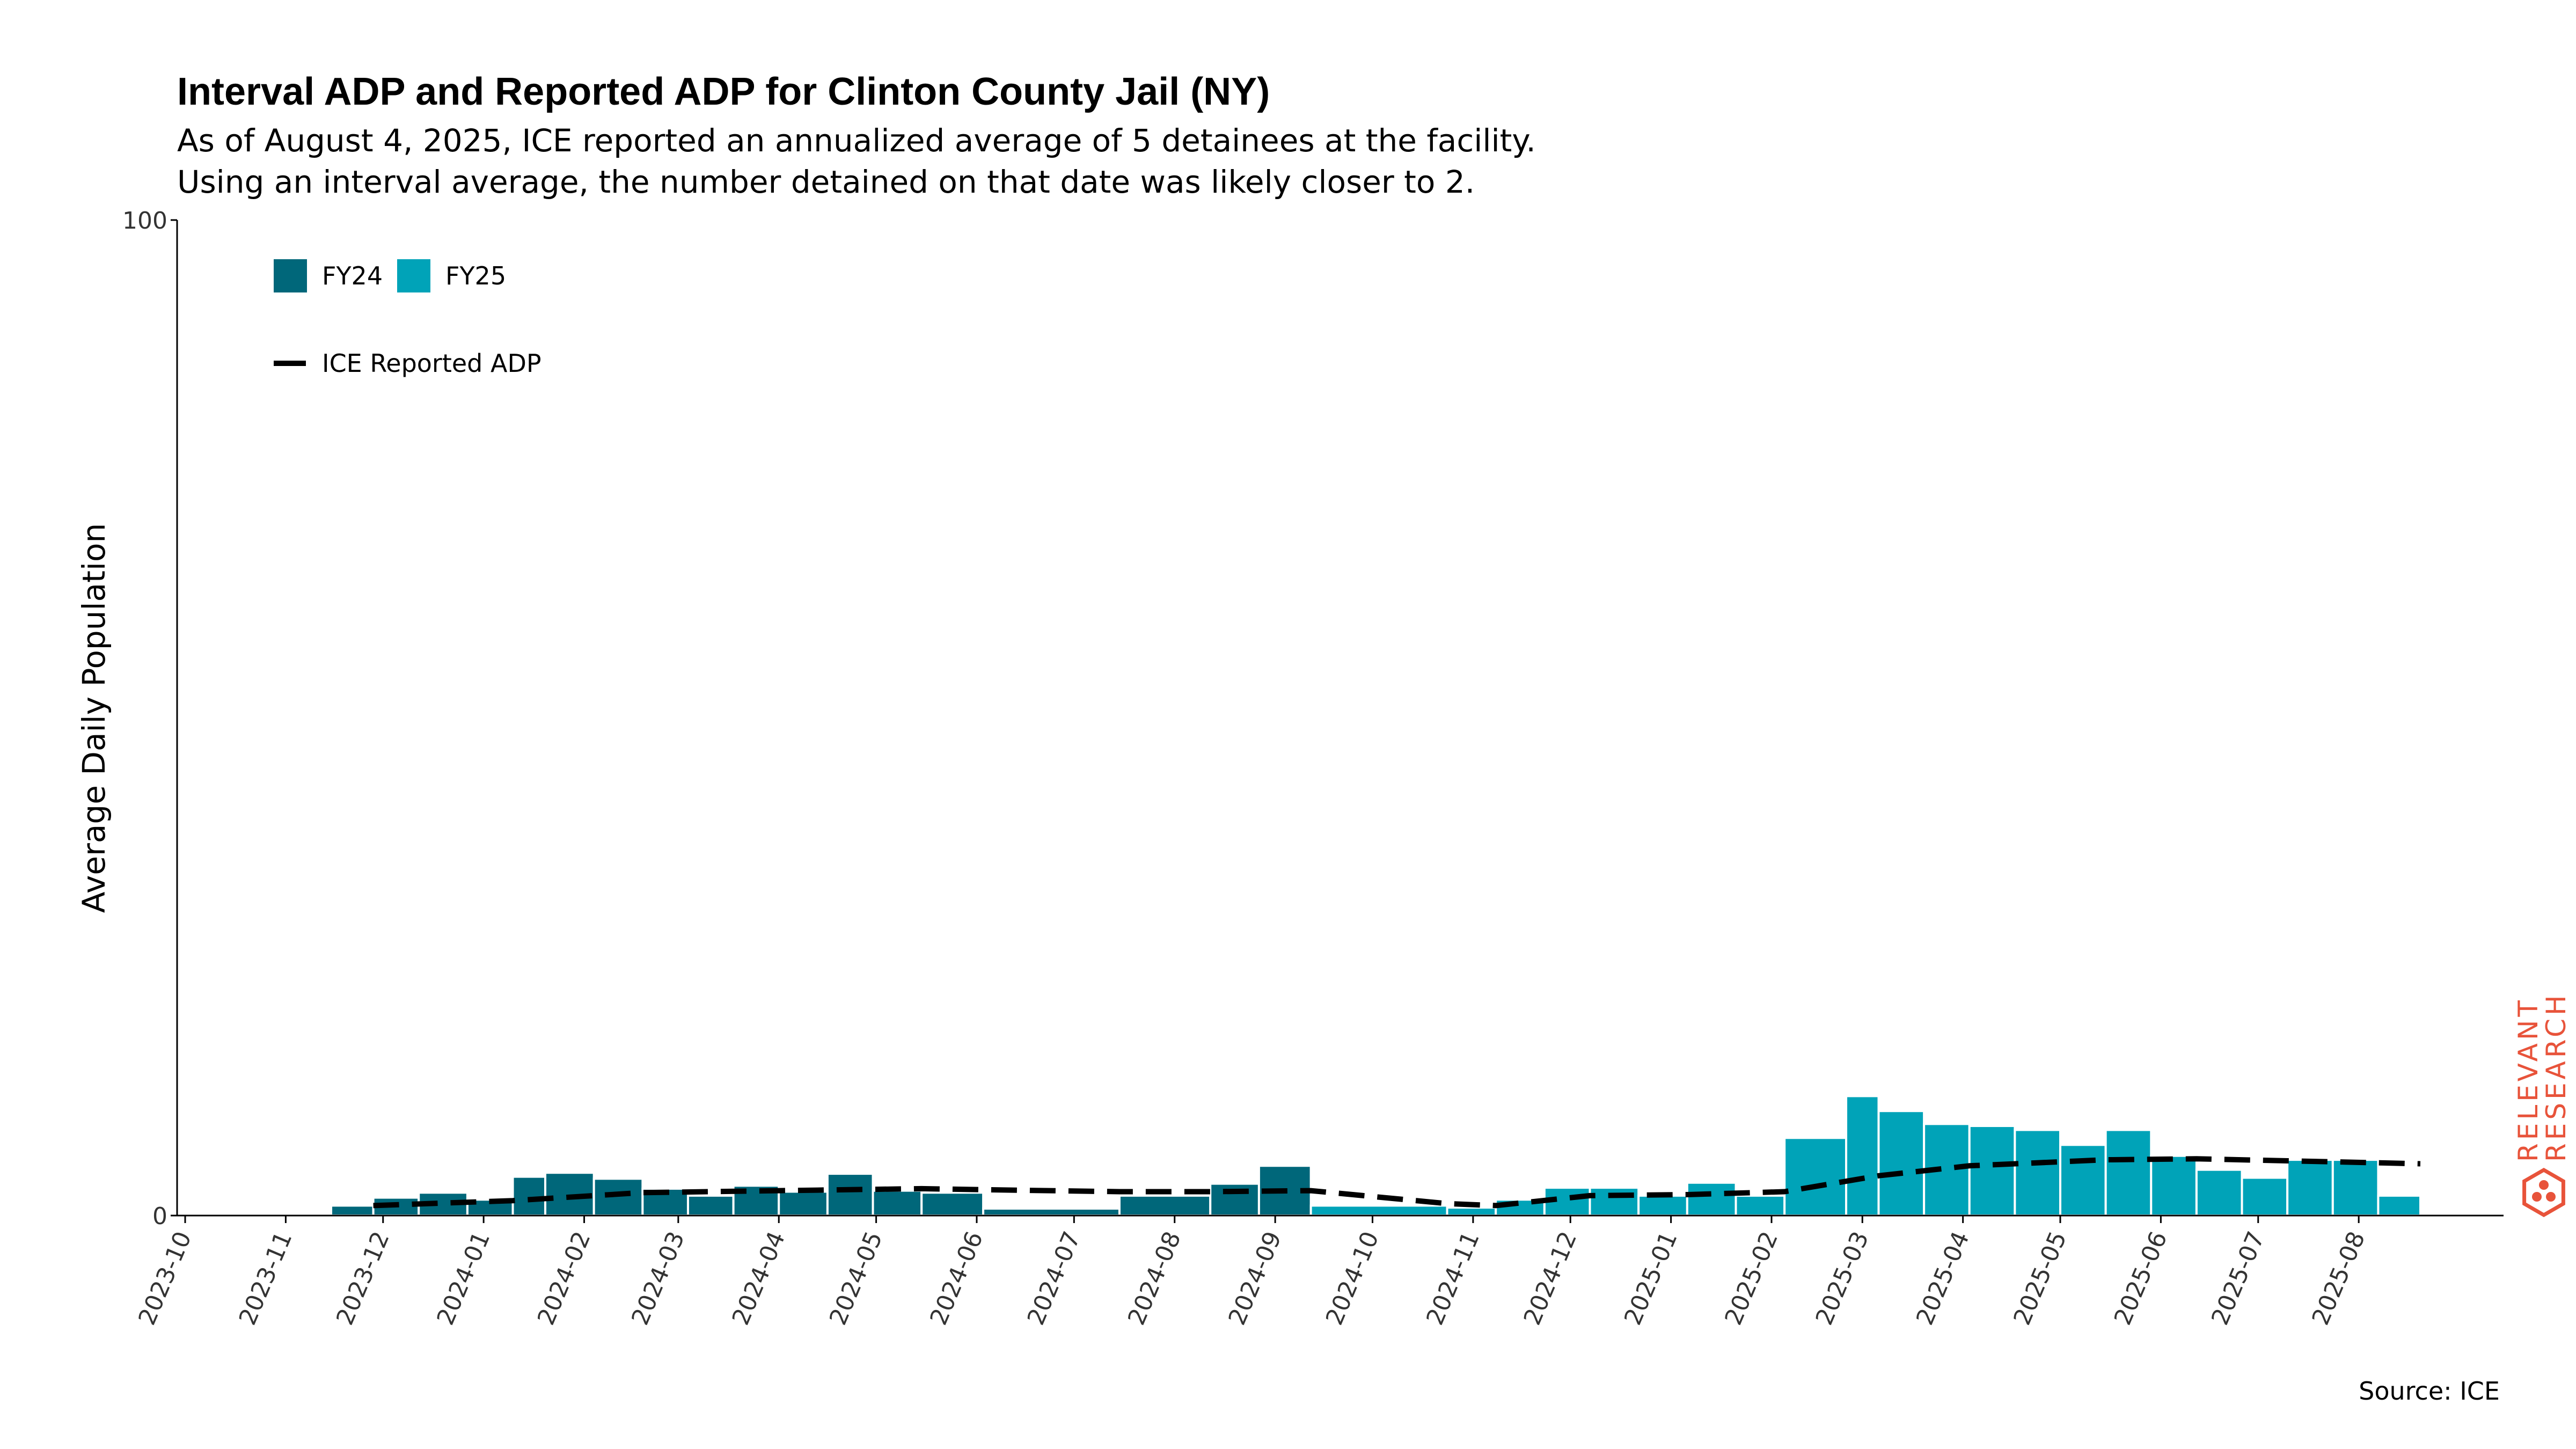  I want to click on x-tick-label-2024-03: 2024-03, so click(658, 1278).